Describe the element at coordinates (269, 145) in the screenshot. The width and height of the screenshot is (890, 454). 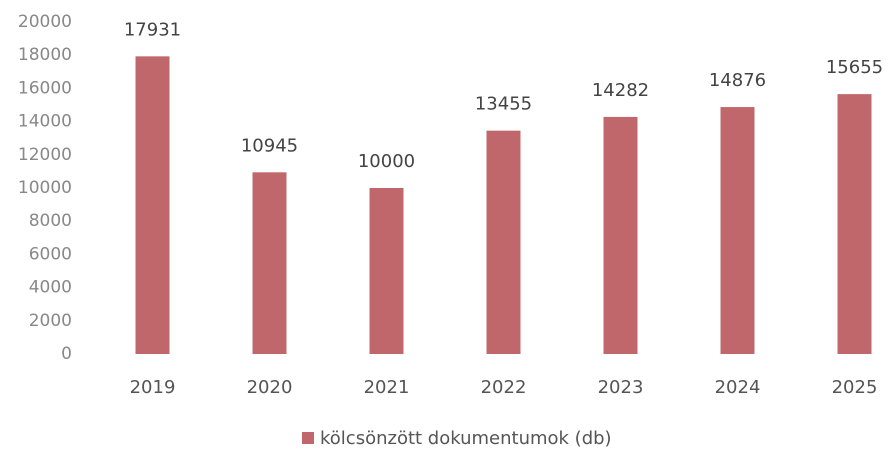
I see `data-label: 10945` at that location.